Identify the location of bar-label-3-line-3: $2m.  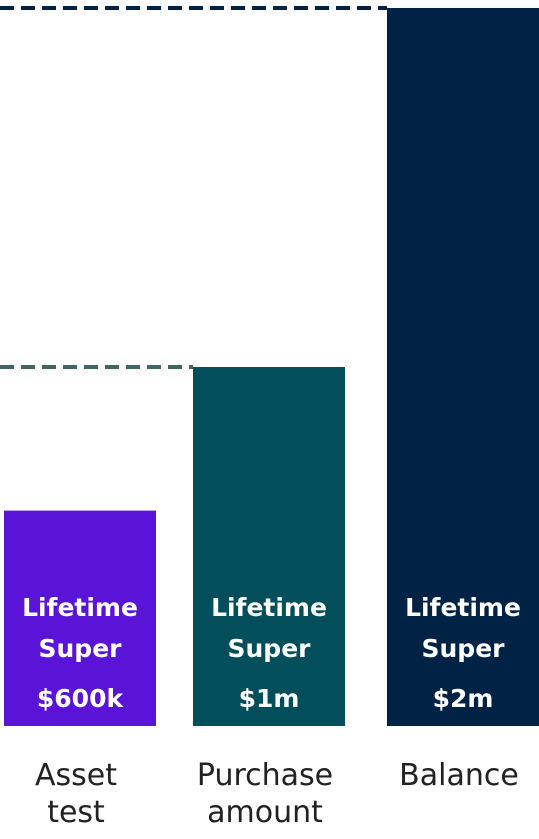
(463, 698).